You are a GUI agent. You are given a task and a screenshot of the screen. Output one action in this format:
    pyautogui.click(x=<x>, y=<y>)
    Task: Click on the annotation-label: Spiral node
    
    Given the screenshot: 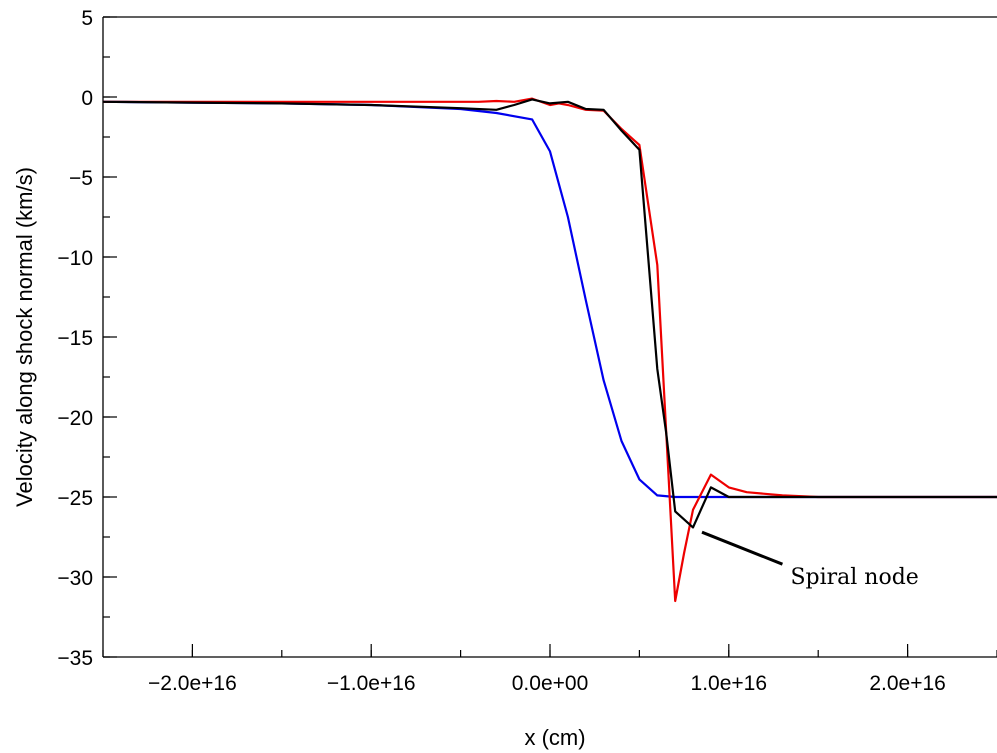 What is the action you would take?
    pyautogui.click(x=854, y=577)
    